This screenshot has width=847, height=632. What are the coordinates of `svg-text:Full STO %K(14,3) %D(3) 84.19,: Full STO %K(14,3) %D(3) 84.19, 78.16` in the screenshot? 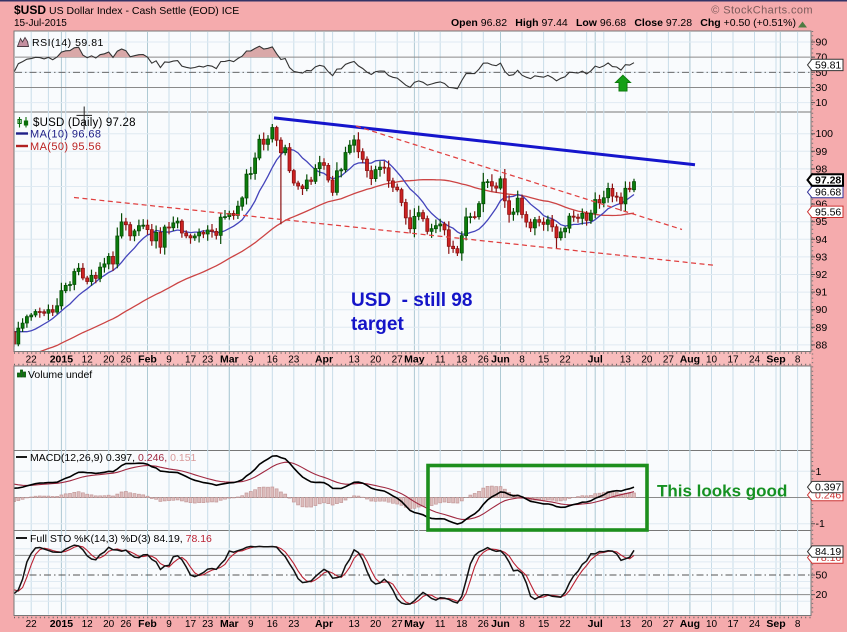 It's located at (121, 539).